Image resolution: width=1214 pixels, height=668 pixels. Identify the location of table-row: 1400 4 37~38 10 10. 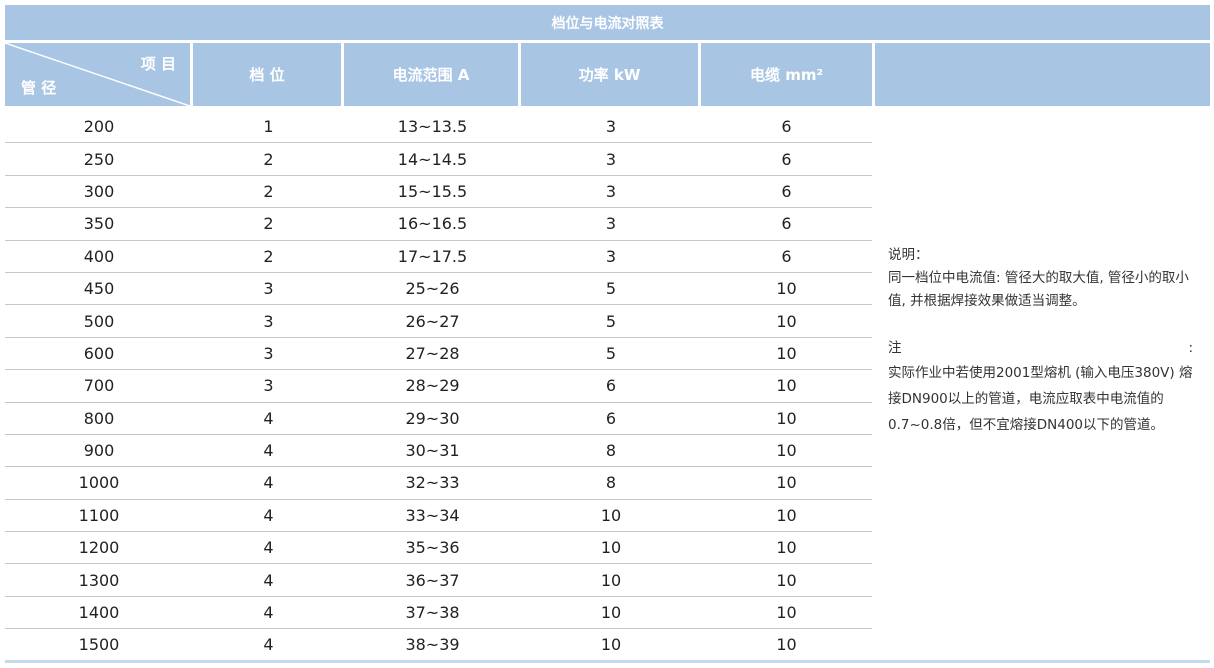
(438, 613).